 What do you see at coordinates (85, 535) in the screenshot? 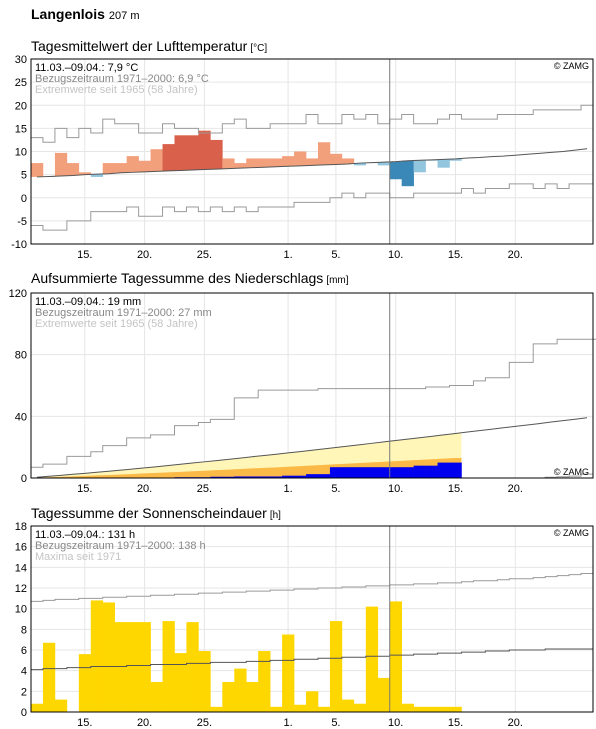
I see `info-line: 11.03.–09.04.: 131 h` at bounding box center [85, 535].